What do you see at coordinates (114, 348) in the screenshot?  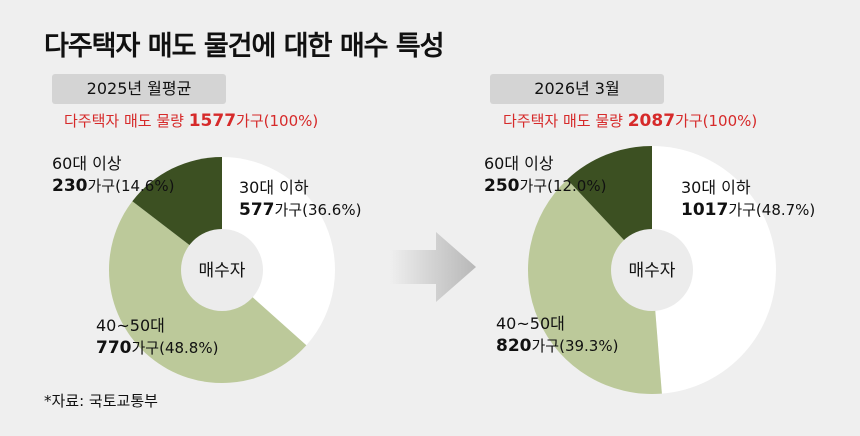 I see `slice-value: 770` at bounding box center [114, 348].